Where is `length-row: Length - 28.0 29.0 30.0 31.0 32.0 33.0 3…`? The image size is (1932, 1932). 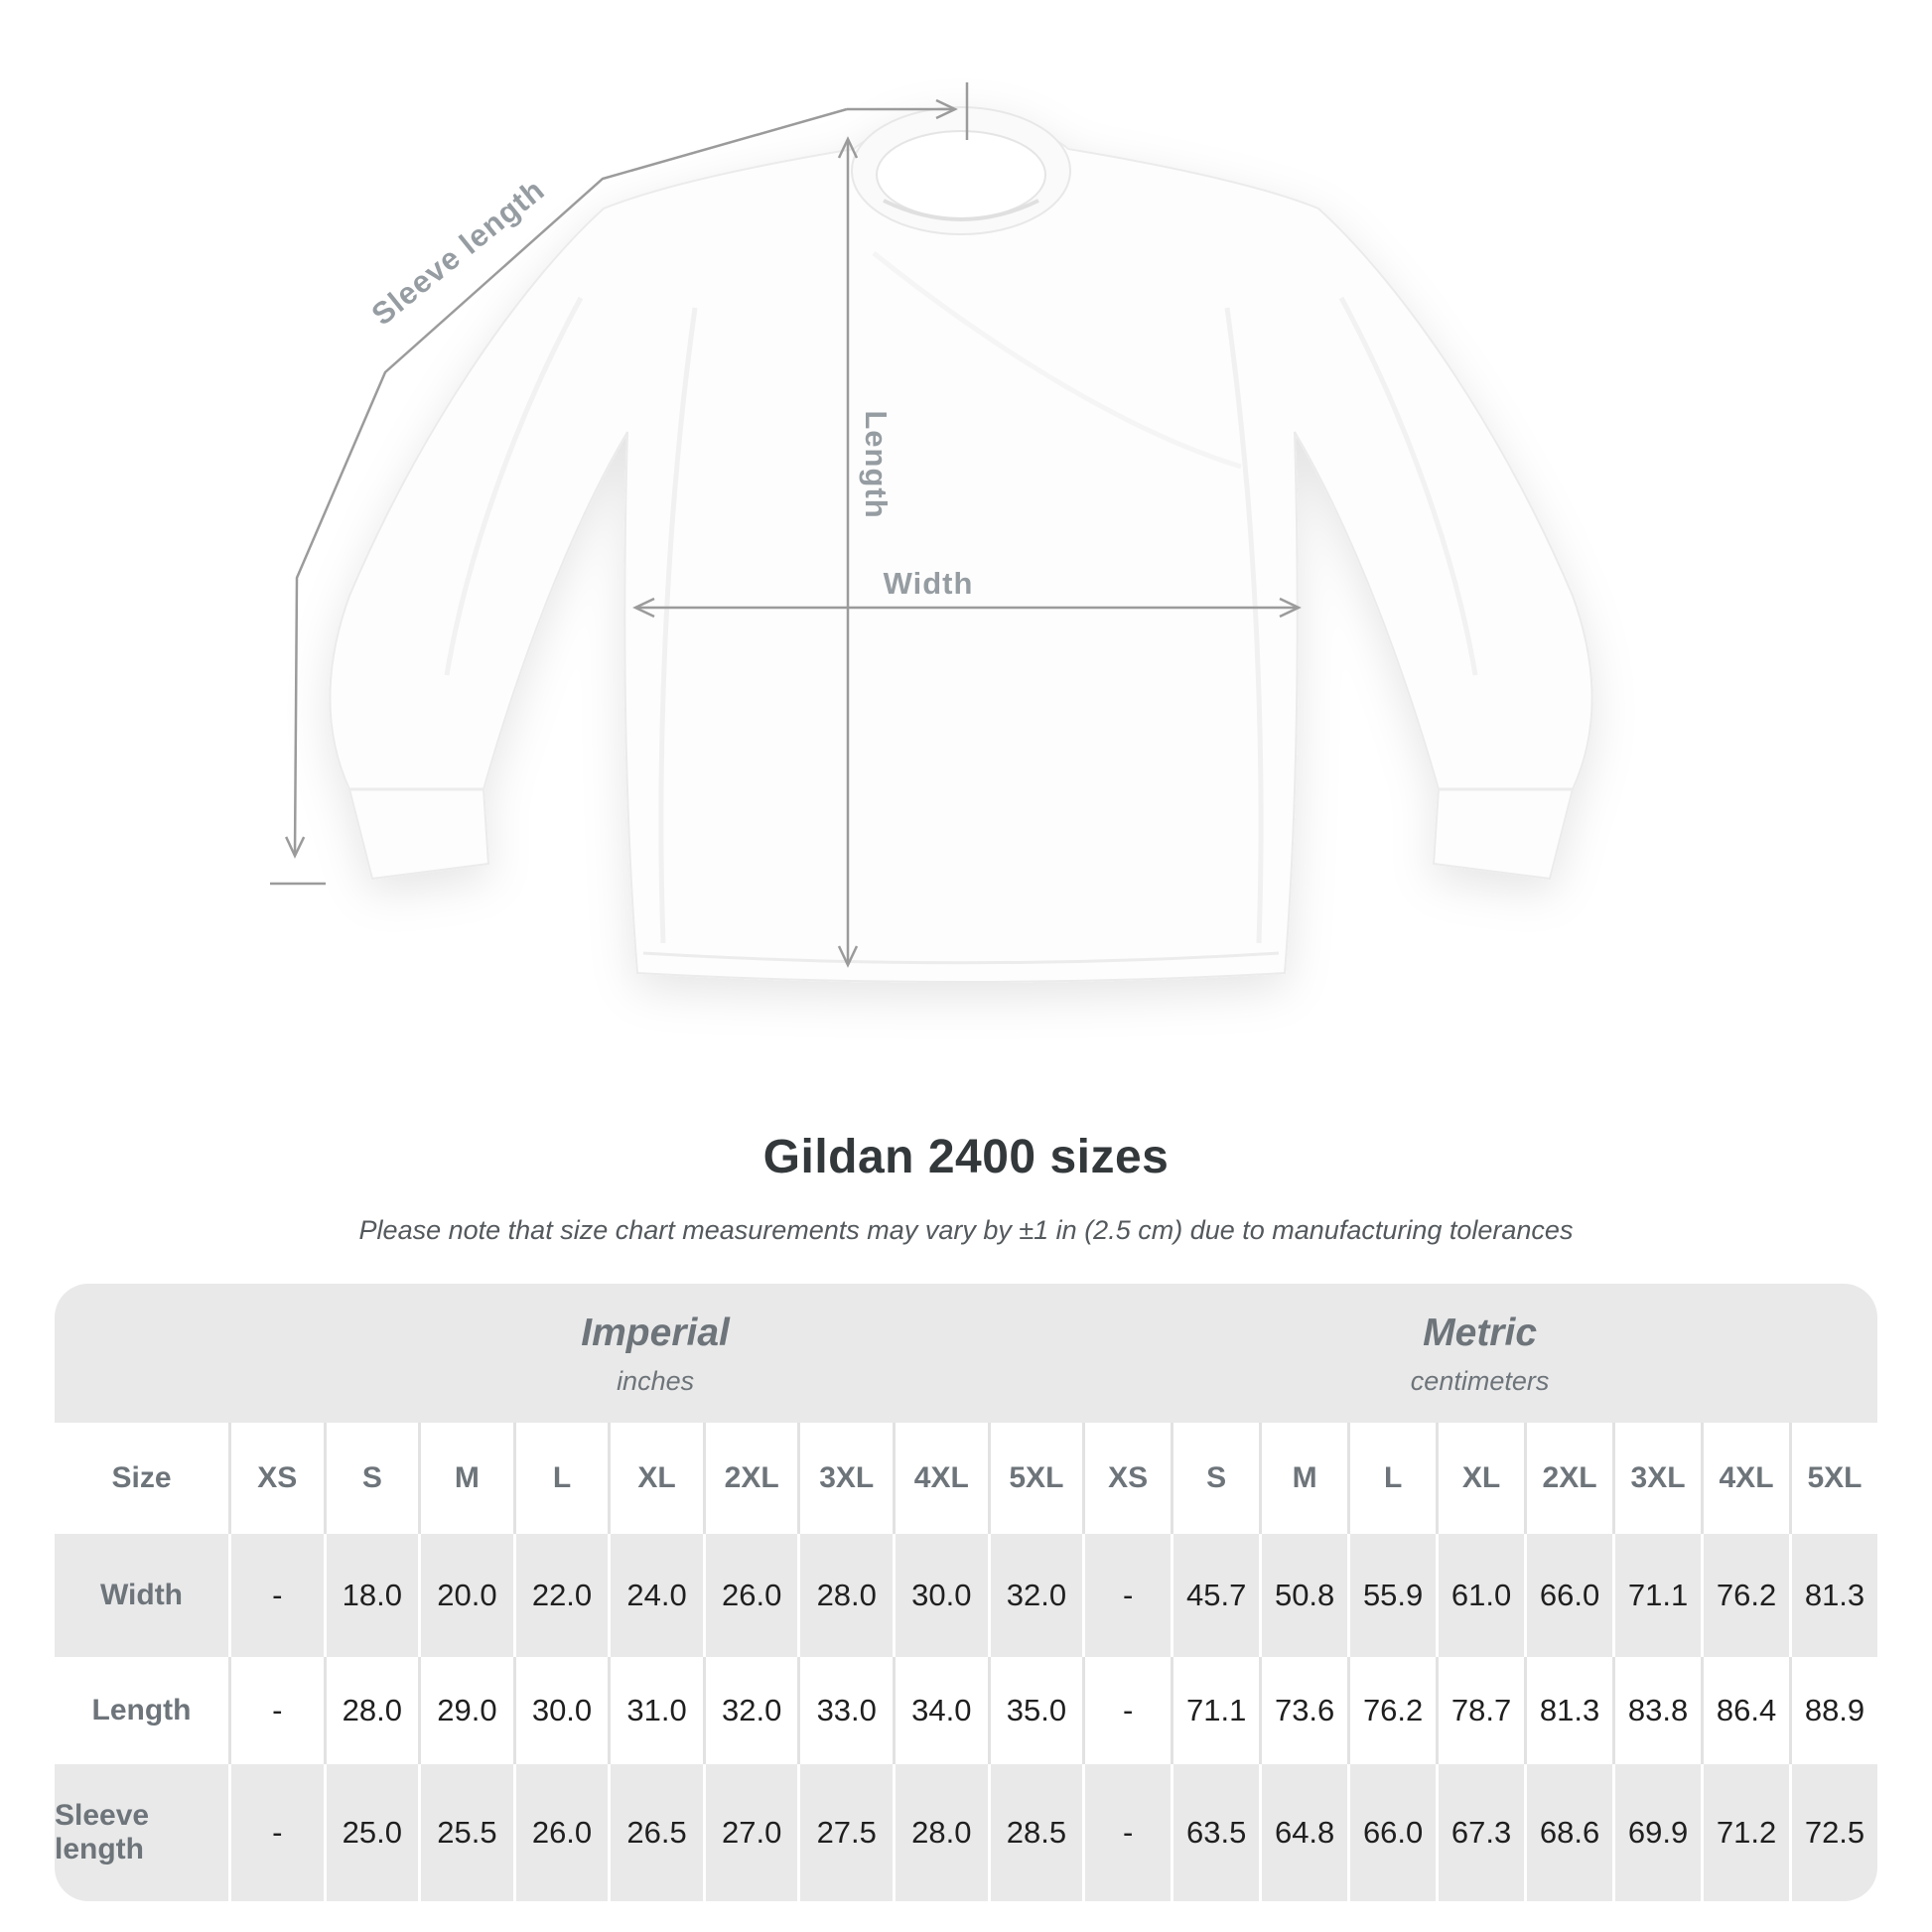
length-row: Length - 28.0 29.0 30.0 31.0 32.0 33.0 3… is located at coordinates (966, 1711).